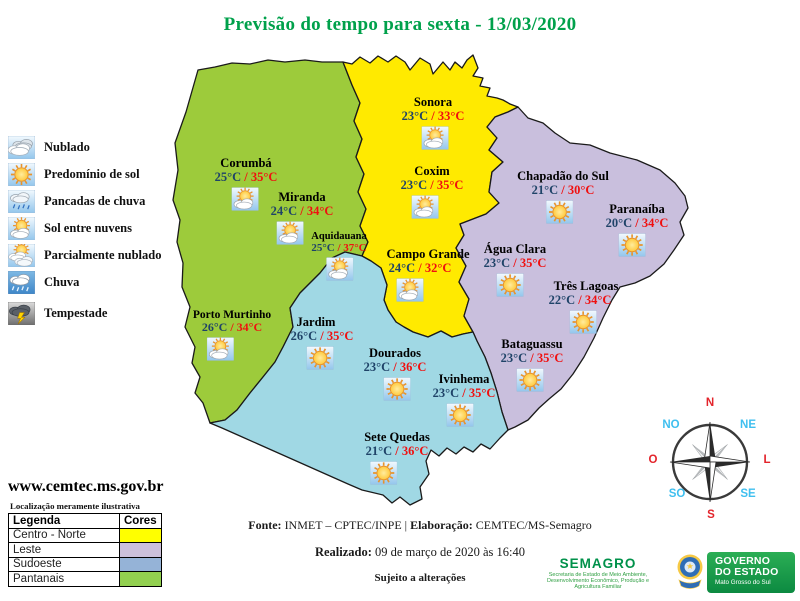 This screenshot has height=601, width=800. I want to click on city-temperatures: 26°C / 34°C, so click(232, 327).